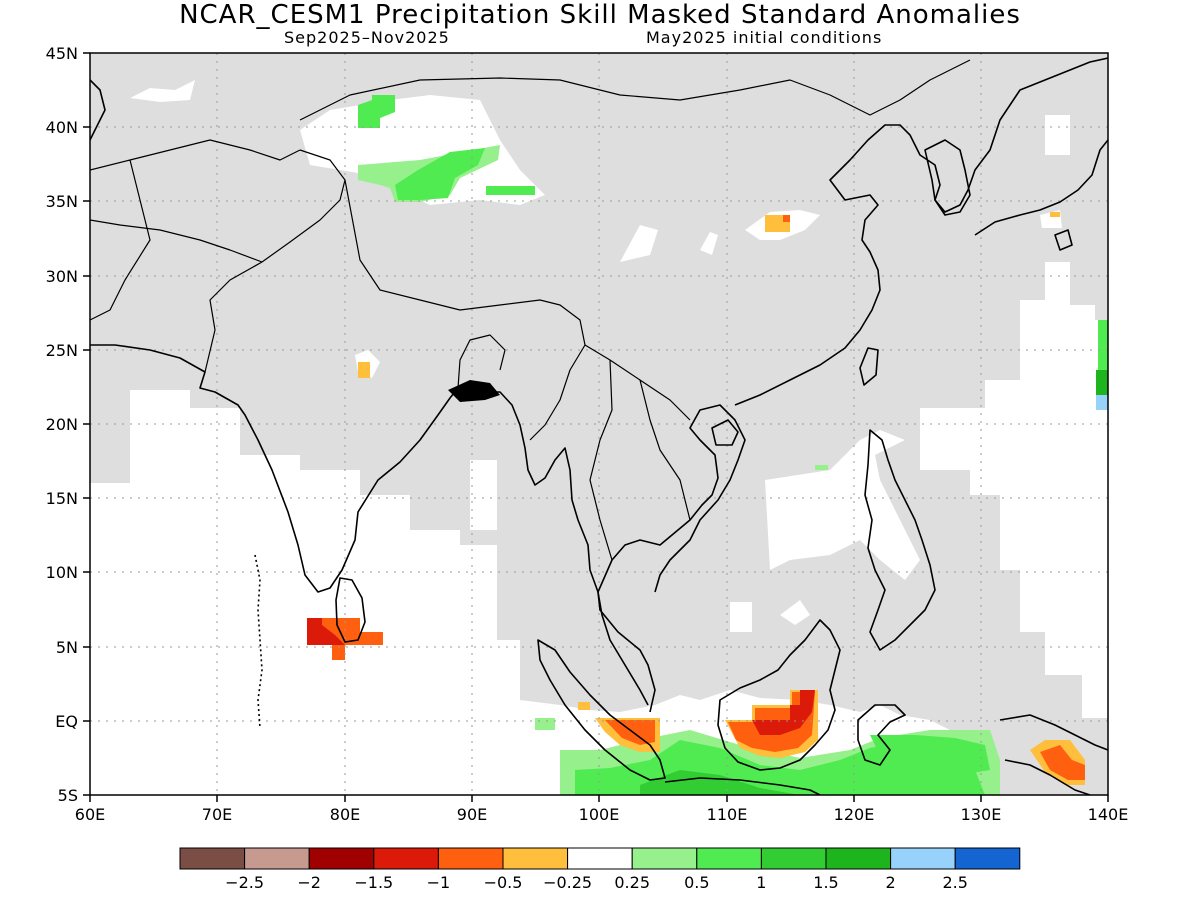  What do you see at coordinates (483, 495) in the screenshot?
I see `mask-hole-andaman` at bounding box center [483, 495].